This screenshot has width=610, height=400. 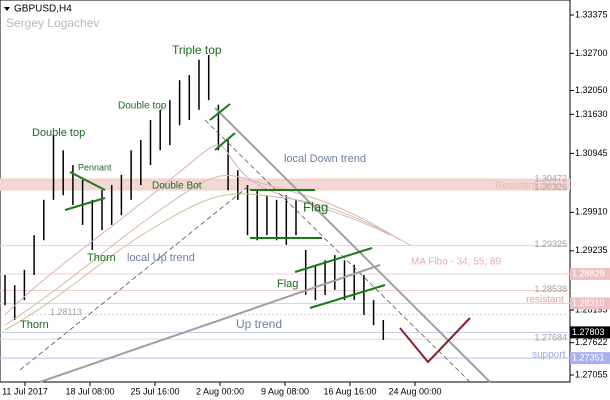 What do you see at coordinates (591, 153) in the screenshot?
I see `y-tick-label: 1.30945` at bounding box center [591, 153].